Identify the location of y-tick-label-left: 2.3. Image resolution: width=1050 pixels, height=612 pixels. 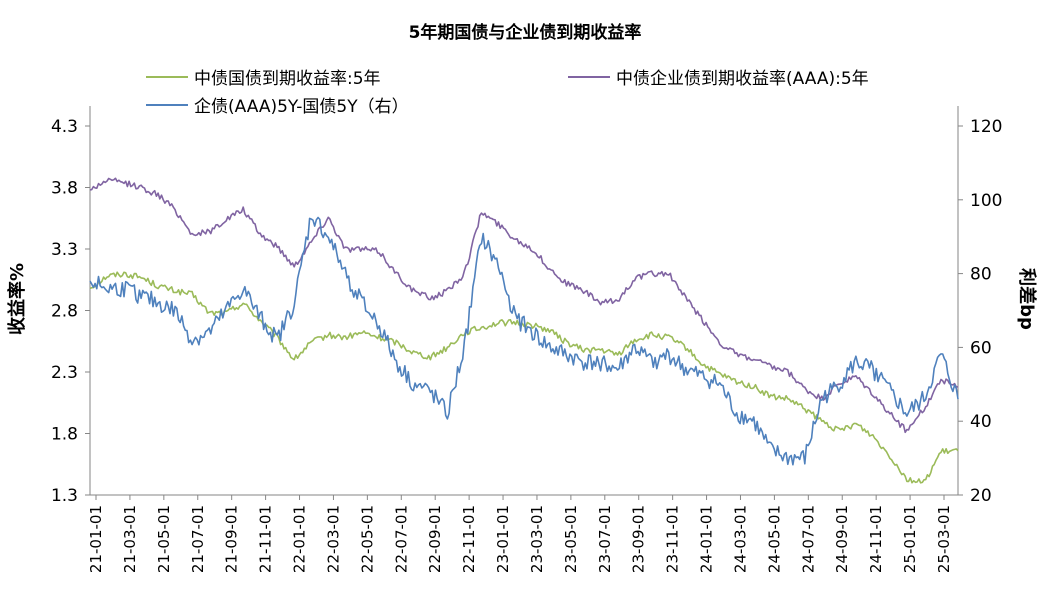
(64, 373).